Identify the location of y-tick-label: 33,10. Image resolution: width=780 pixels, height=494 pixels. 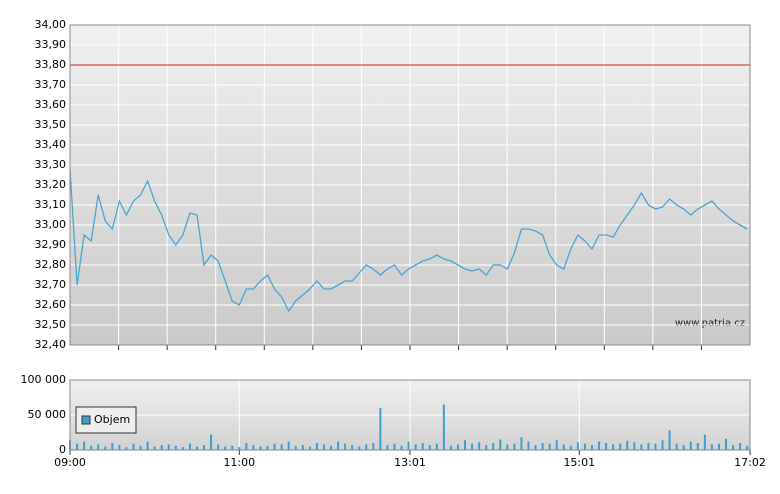
(51, 204).